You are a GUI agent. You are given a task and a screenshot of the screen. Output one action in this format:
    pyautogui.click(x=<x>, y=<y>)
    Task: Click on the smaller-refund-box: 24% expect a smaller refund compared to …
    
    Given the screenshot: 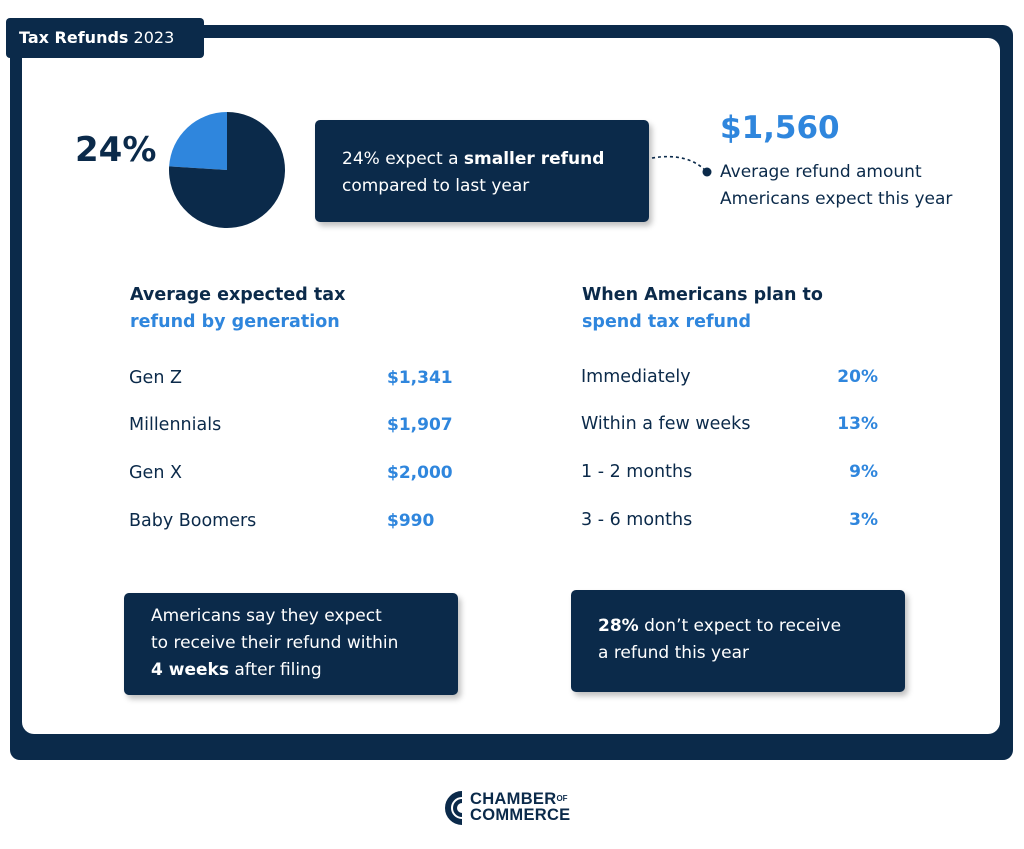 What is the action you would take?
    pyautogui.click(x=482, y=171)
    